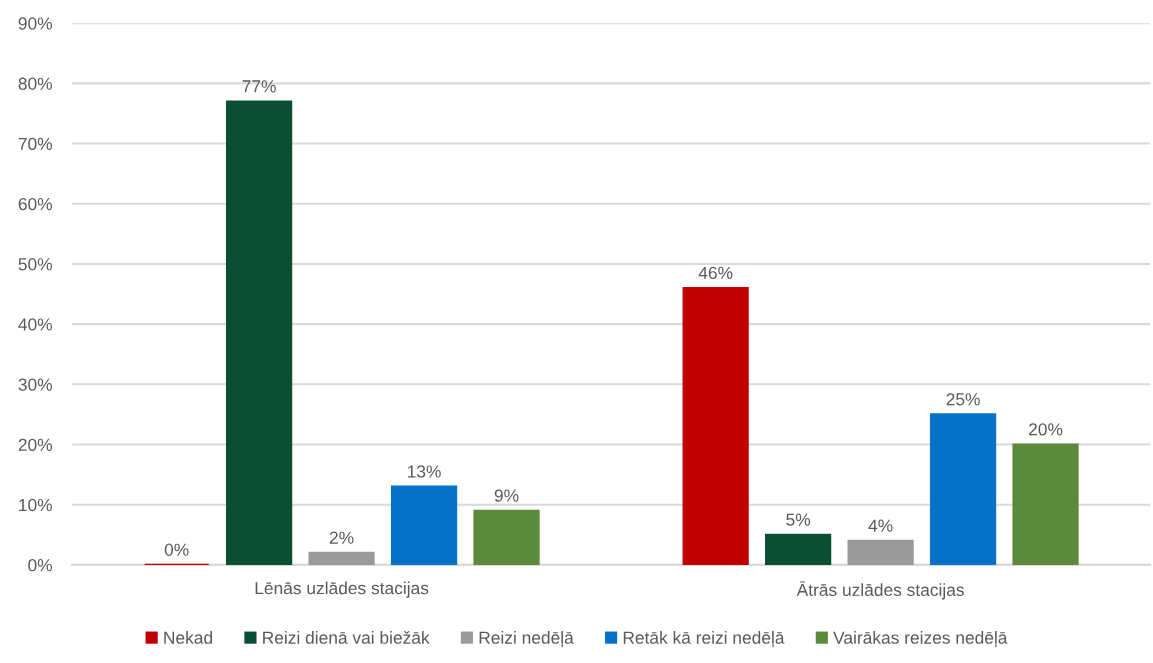 This screenshot has height=663, width=1153. I want to click on legend-label: Reizi nedēļā, so click(526, 639).